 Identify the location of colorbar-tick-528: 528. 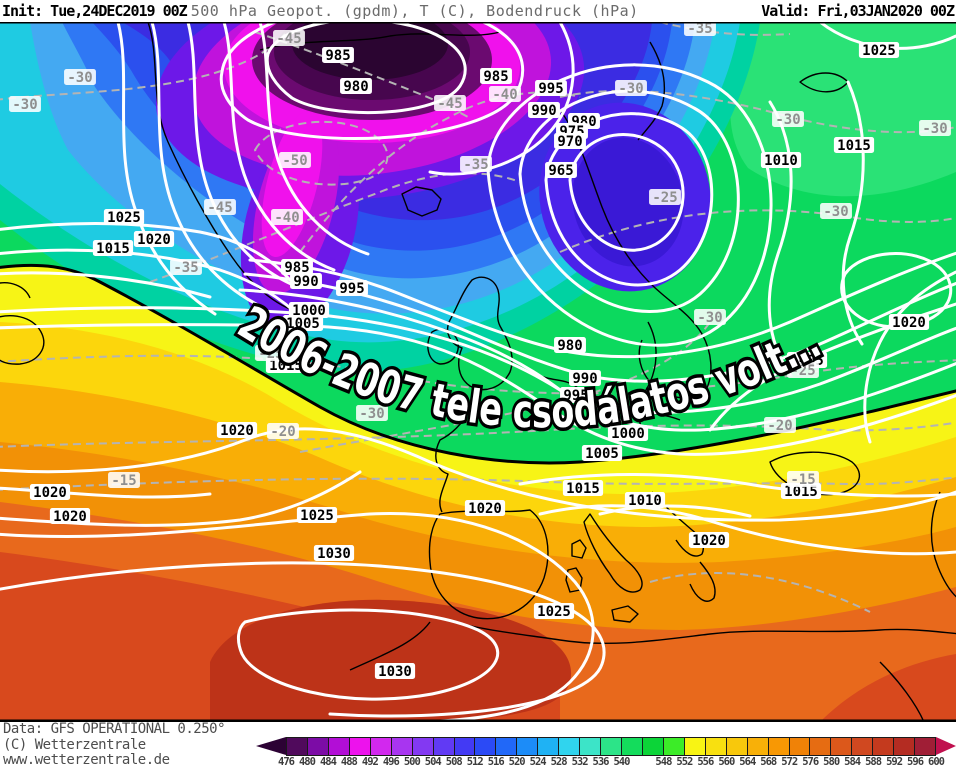
(559, 762).